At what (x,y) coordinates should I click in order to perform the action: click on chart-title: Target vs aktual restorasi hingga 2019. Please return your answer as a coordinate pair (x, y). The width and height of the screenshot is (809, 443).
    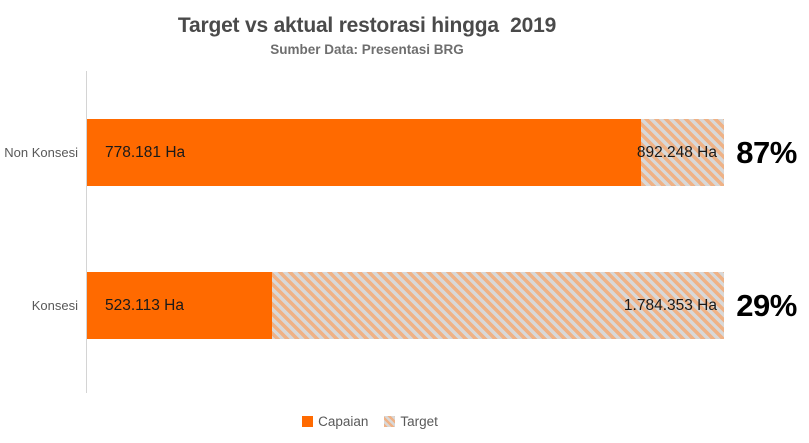
    Looking at the image, I should click on (367, 25).